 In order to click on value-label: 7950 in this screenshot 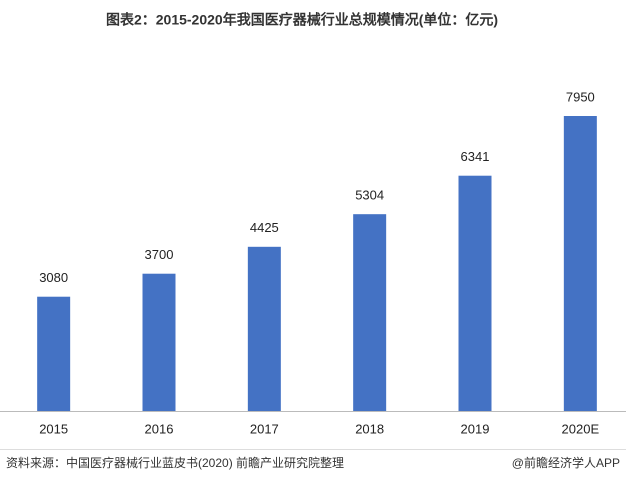, I will do `click(580, 96)`.